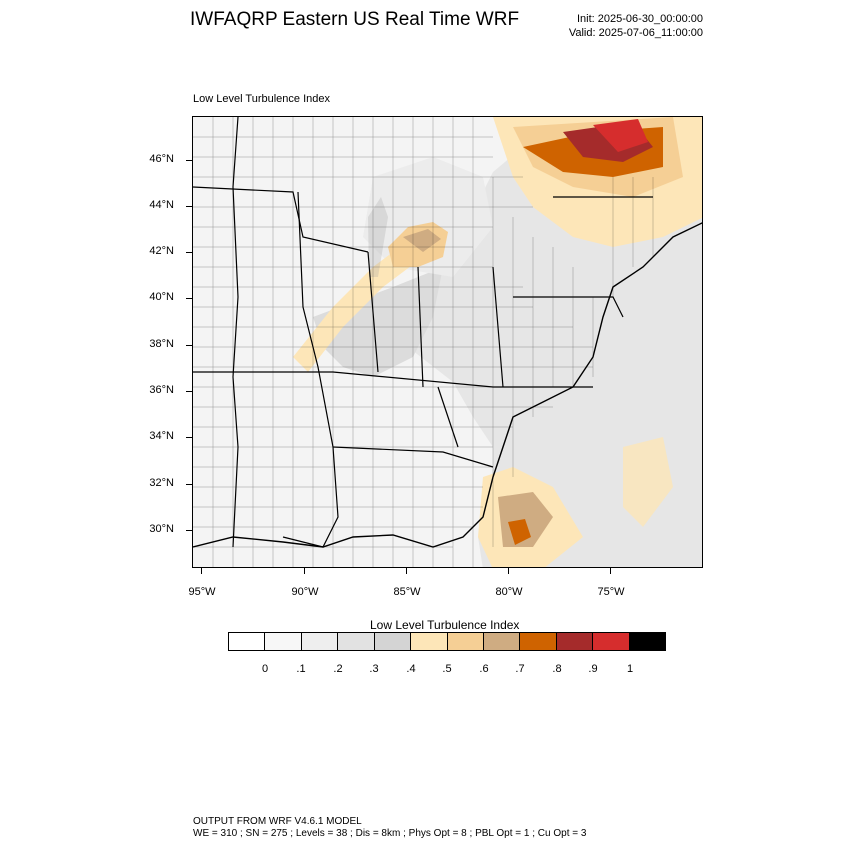 This screenshot has width=850, height=850. I want to click on lon-label: 75°W, so click(611, 592).